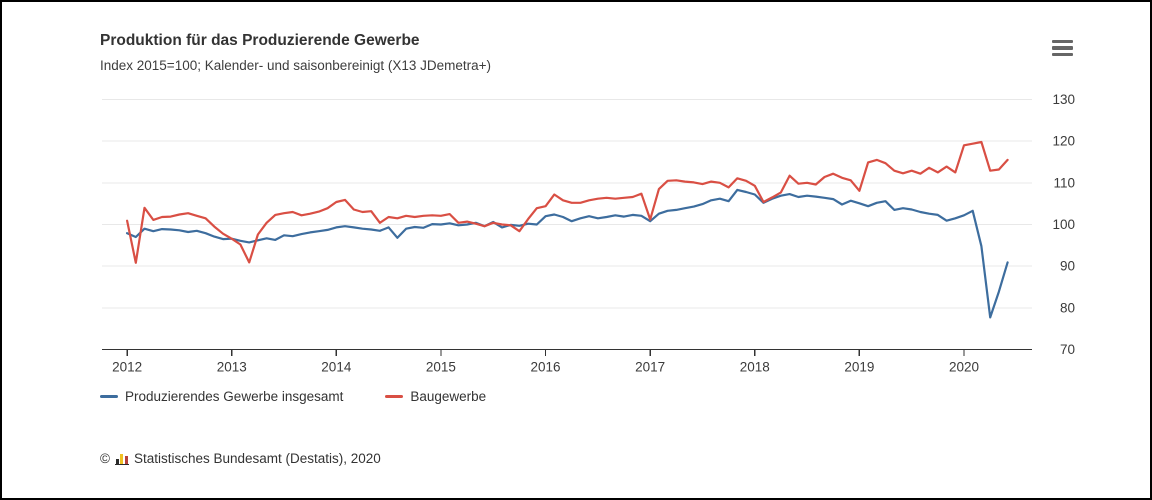 The width and height of the screenshot is (1152, 500). Describe the element at coordinates (232, 367) in the screenshot. I see `x-tick-label-2013: 2013` at that location.